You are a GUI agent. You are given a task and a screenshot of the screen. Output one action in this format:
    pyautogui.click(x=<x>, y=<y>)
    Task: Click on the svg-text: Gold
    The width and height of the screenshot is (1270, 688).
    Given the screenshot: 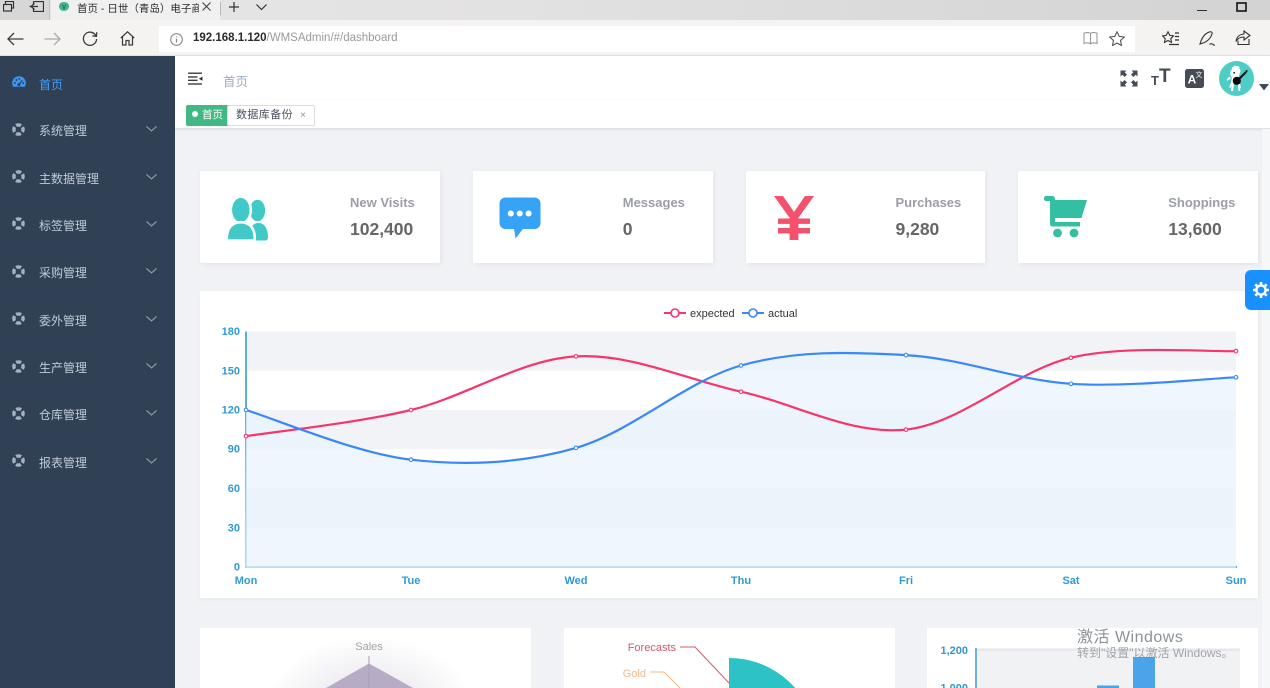 What is the action you would take?
    pyautogui.click(x=634, y=674)
    